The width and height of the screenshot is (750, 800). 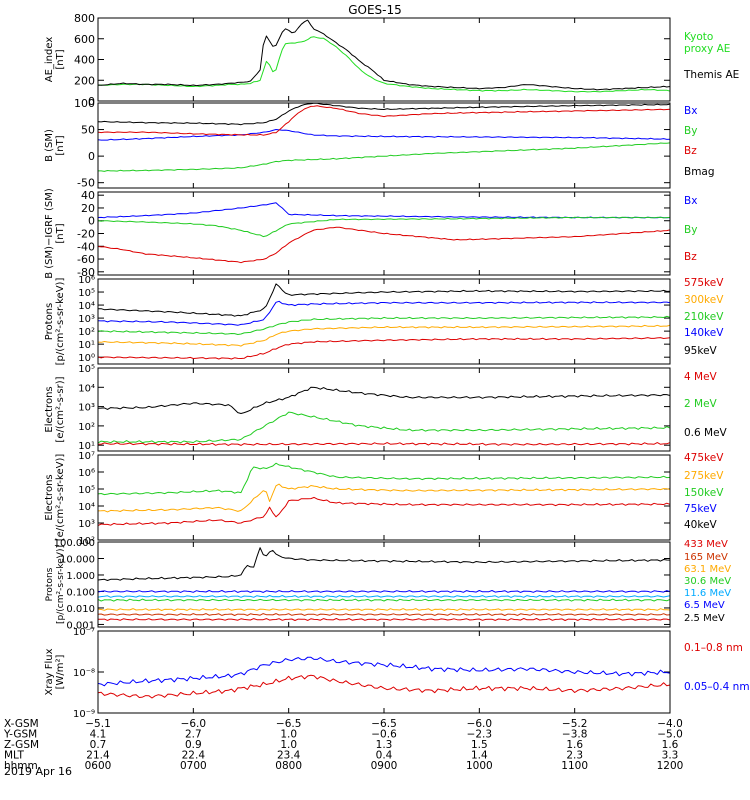 What do you see at coordinates (704, 300) in the screenshot?
I see `legend-300kev: 300keV` at bounding box center [704, 300].